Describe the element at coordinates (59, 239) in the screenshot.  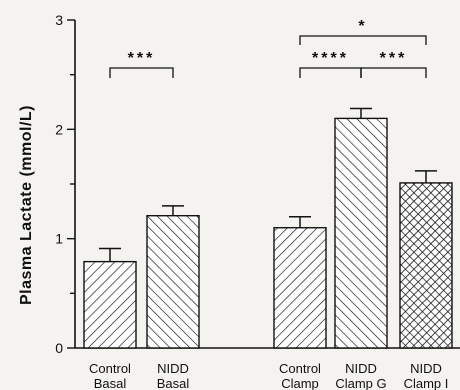
I see `y-tick-label: 1` at that location.